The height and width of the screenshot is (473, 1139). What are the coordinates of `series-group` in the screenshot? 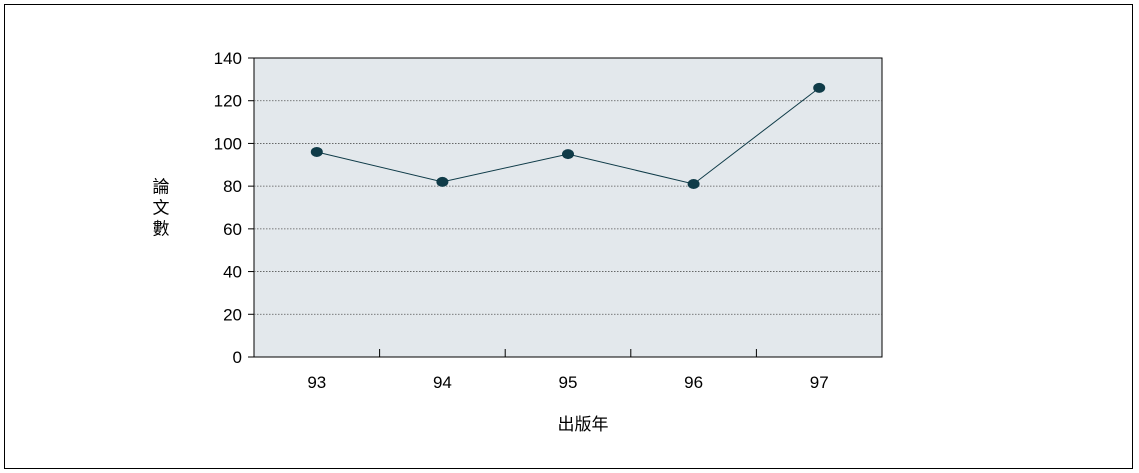 It's located at (568, 136).